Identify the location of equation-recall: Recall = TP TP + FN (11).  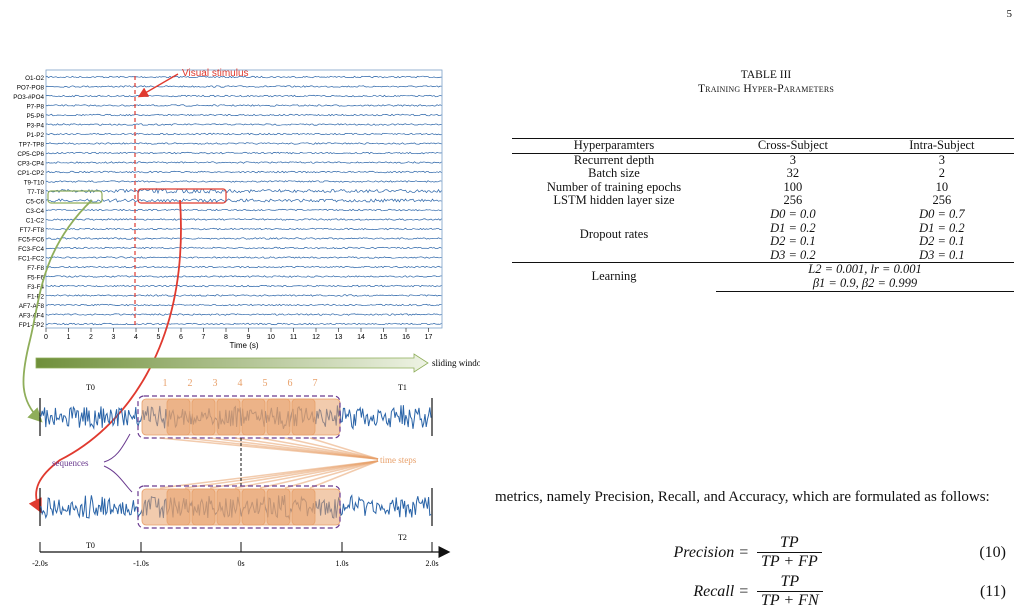
(753, 593).